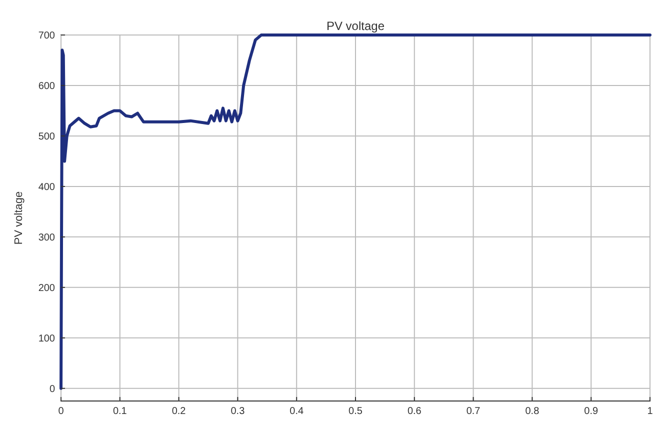  I want to click on x-tick-label: 1, so click(650, 411).